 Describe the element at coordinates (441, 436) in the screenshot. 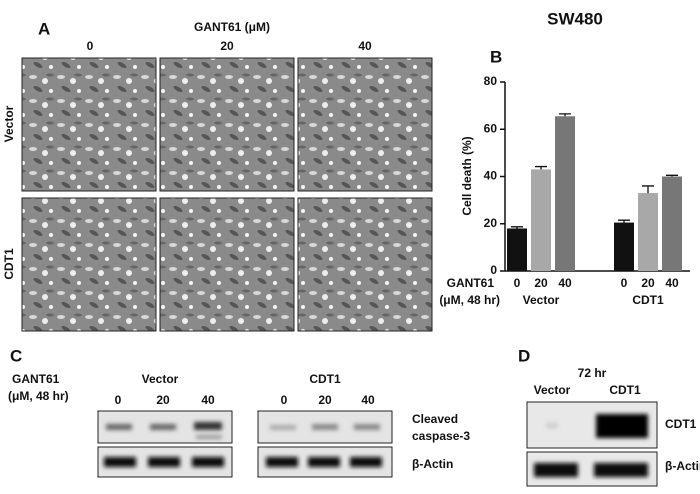

I see `band-label: caspase-3` at that location.